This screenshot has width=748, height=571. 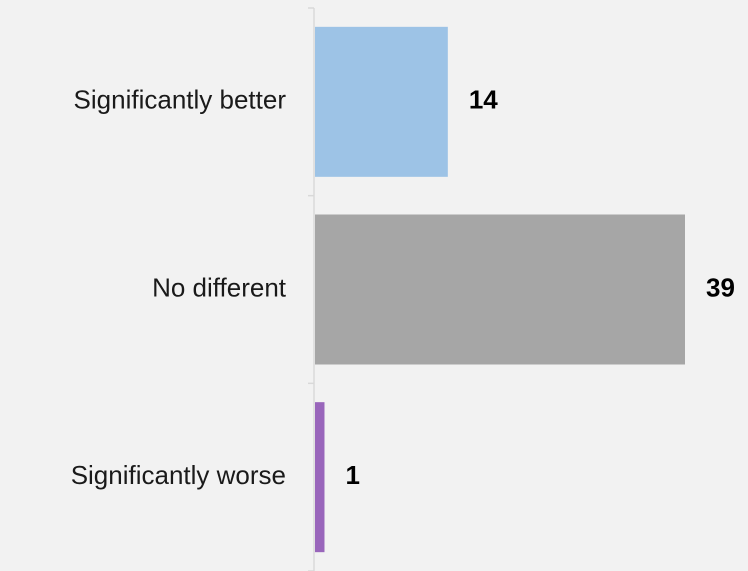 What do you see at coordinates (720, 287) in the screenshot?
I see `data-label: 39` at bounding box center [720, 287].